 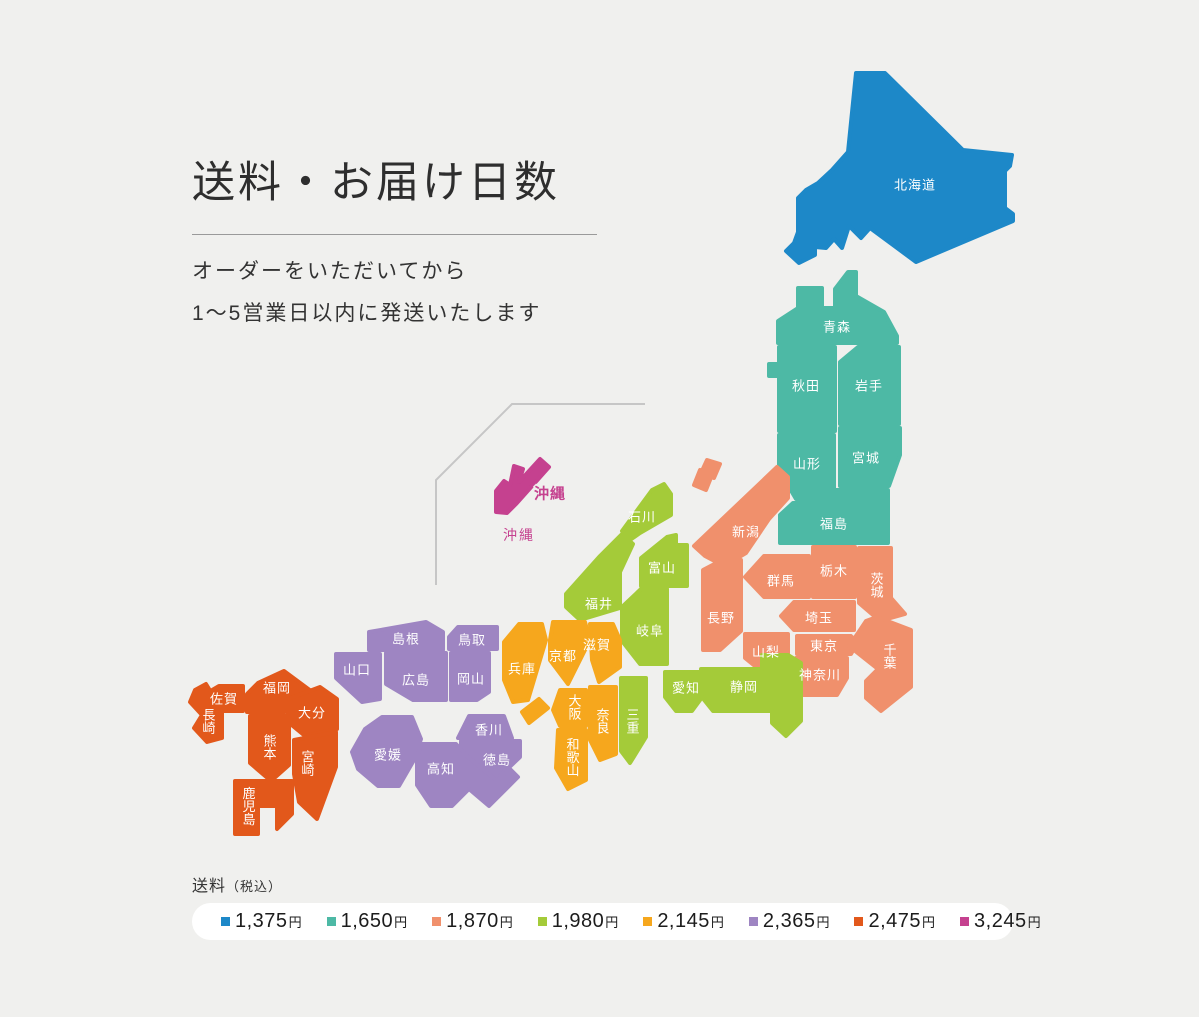 What do you see at coordinates (597, 645) in the screenshot?
I see `pref-label-shiga: 滋賀` at bounding box center [597, 645].